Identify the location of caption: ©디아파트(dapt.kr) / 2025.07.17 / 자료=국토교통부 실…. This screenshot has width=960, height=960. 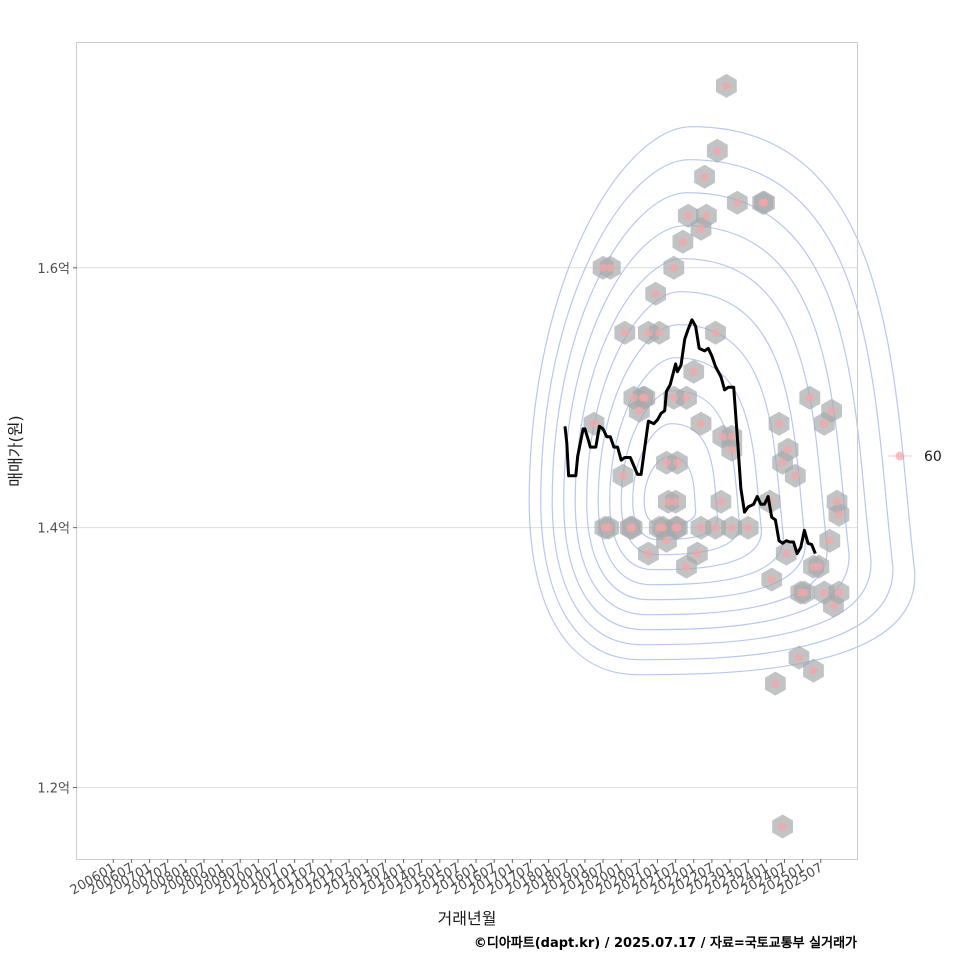
(665, 943).